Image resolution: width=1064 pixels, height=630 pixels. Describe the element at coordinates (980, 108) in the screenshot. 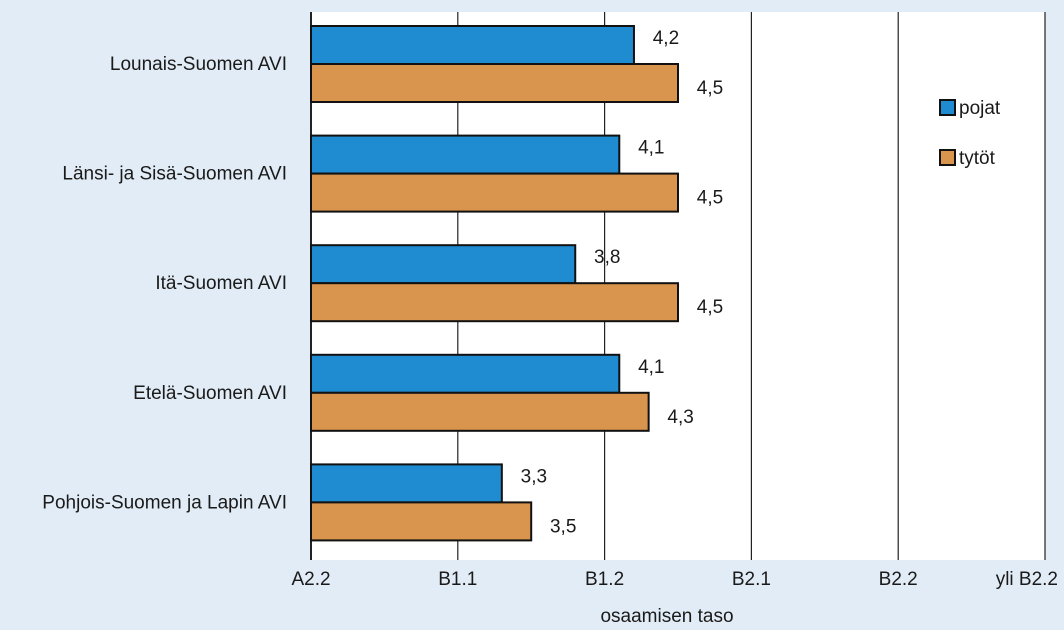

I see `legend-label: pojat` at that location.